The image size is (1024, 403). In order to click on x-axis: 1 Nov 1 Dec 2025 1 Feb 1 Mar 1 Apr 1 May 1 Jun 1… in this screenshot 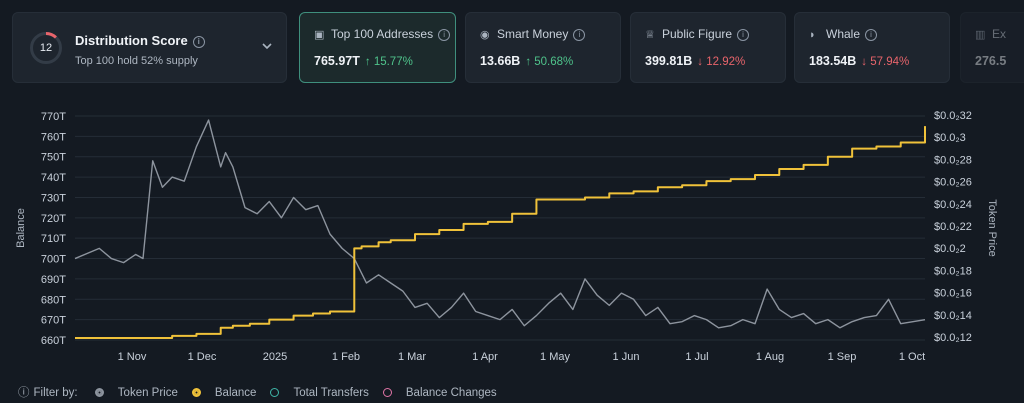, I will do `click(522, 357)`.